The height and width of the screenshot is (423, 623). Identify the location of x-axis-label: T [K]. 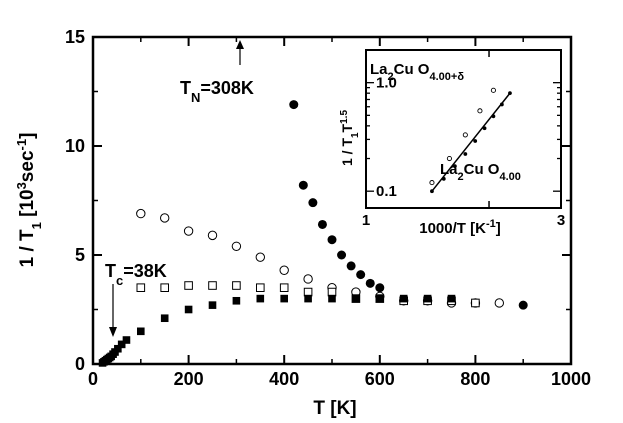
(334, 408).